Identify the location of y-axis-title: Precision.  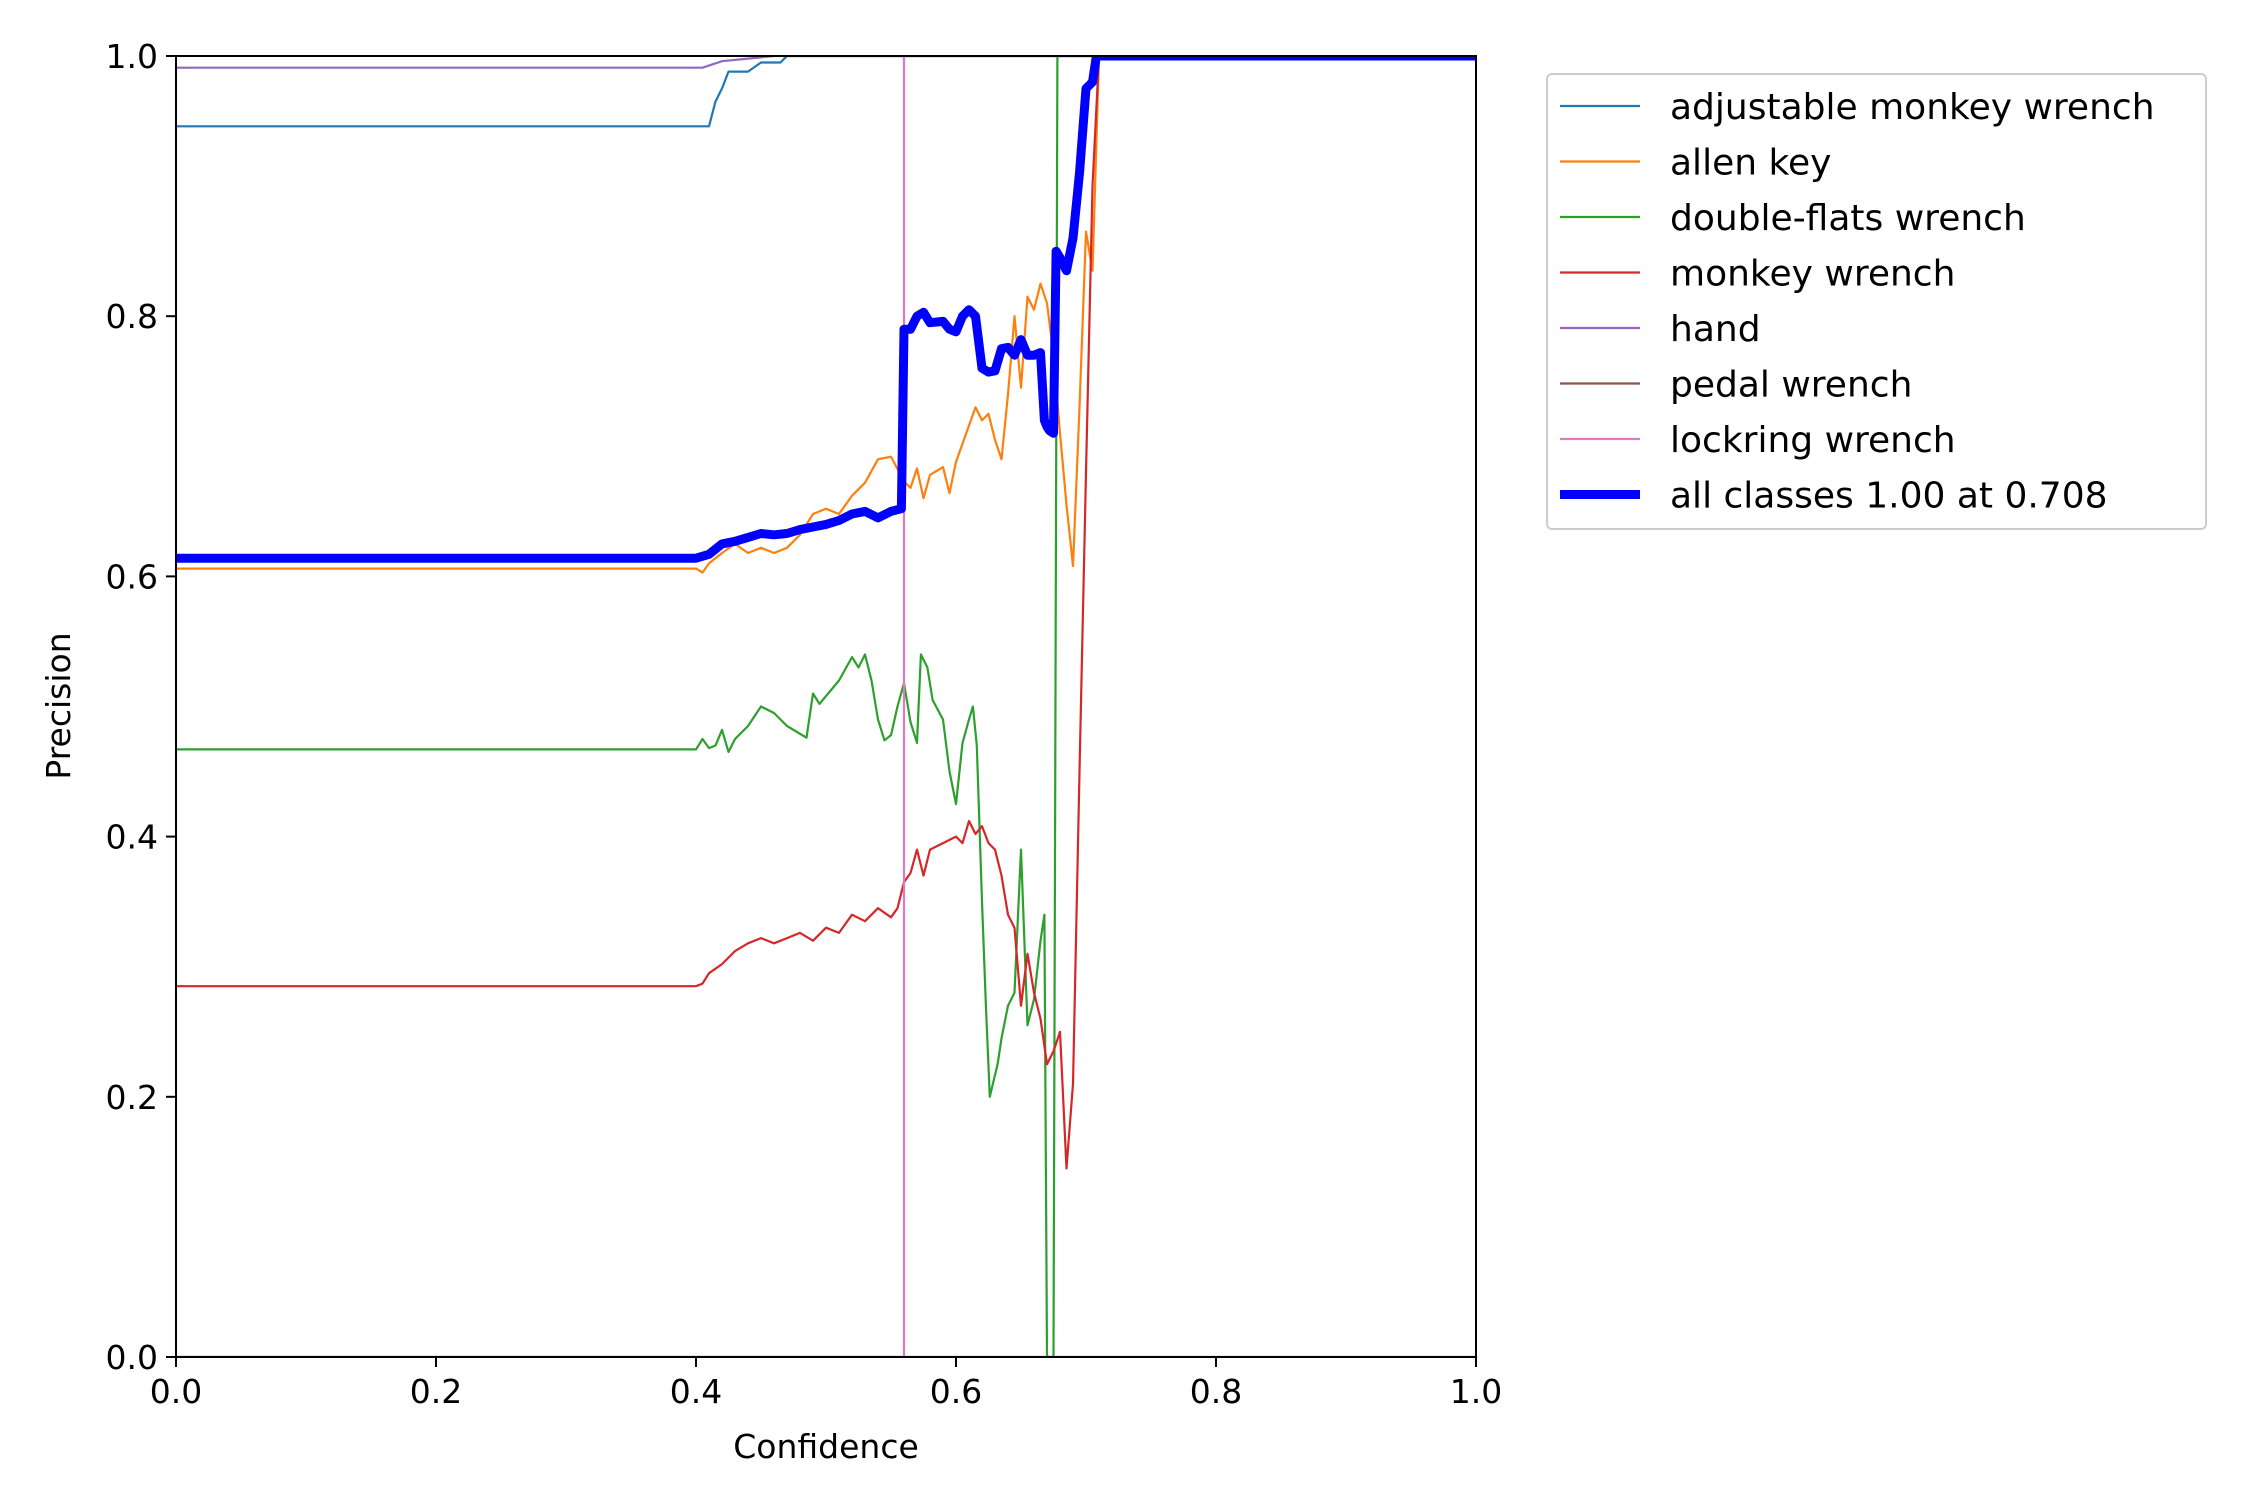
(58, 705).